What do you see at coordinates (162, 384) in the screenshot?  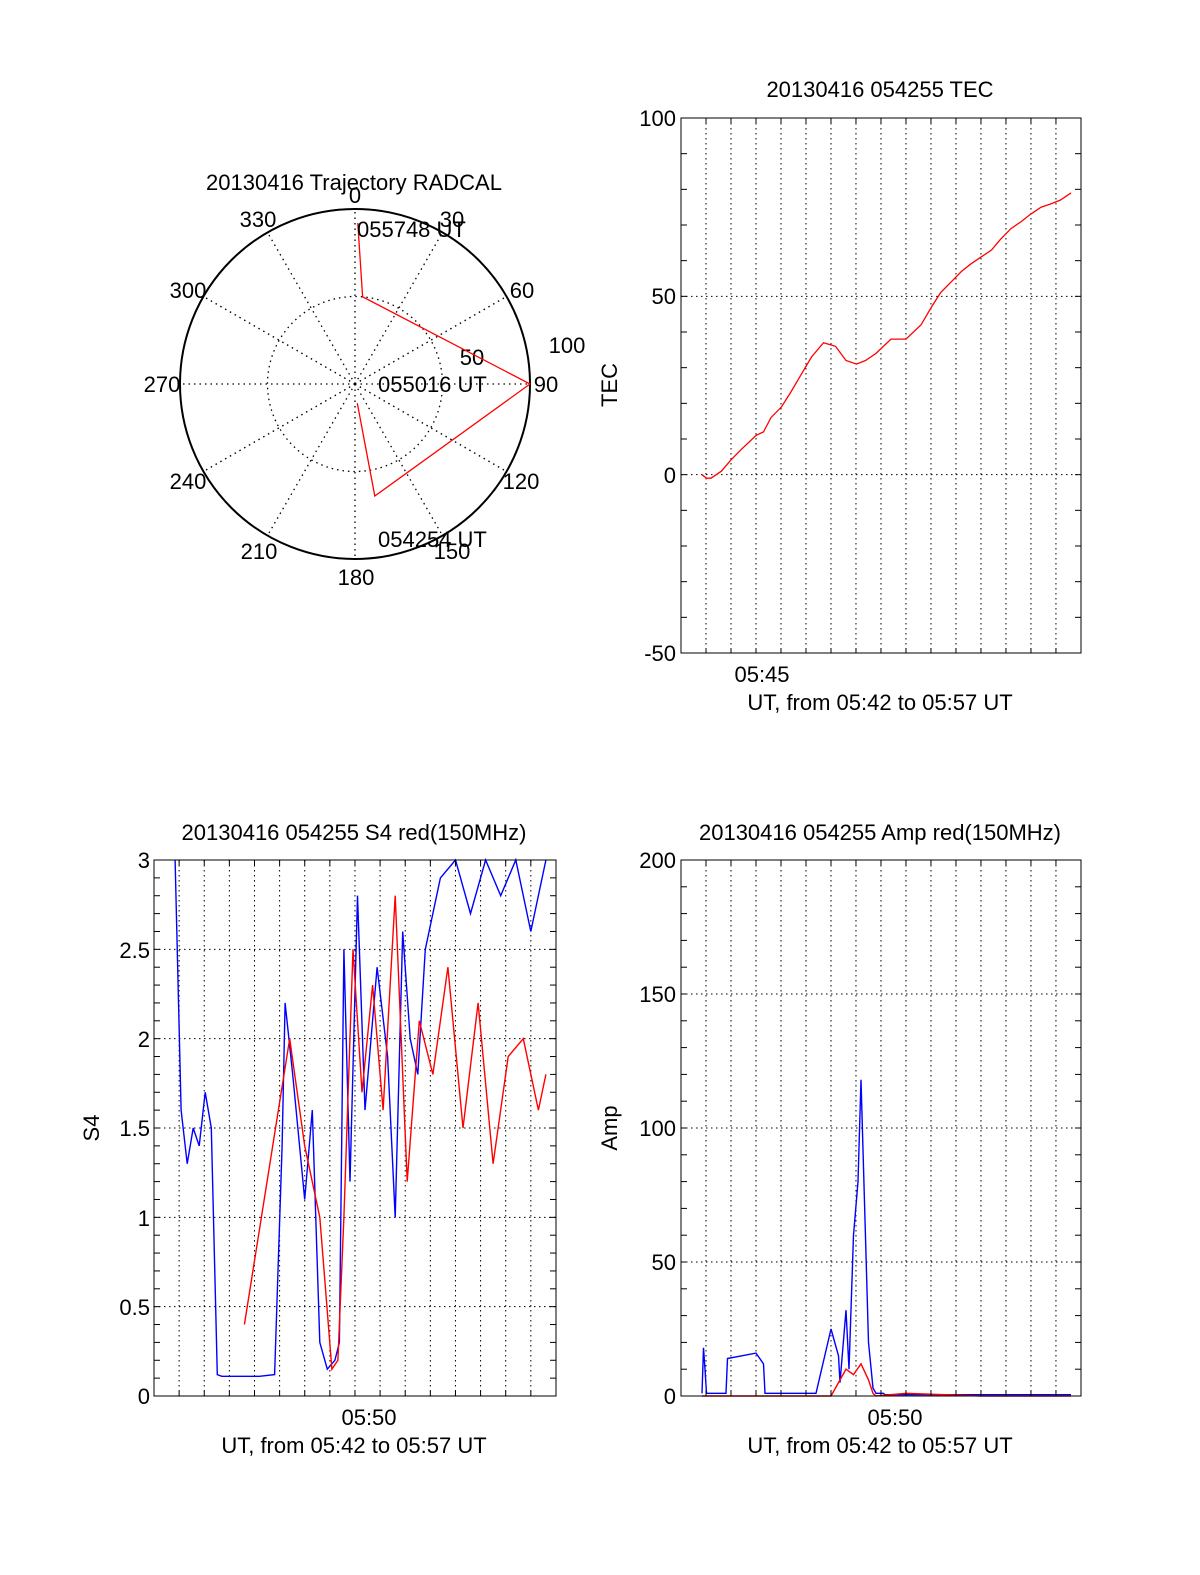 I see `az-label-270: 270` at bounding box center [162, 384].